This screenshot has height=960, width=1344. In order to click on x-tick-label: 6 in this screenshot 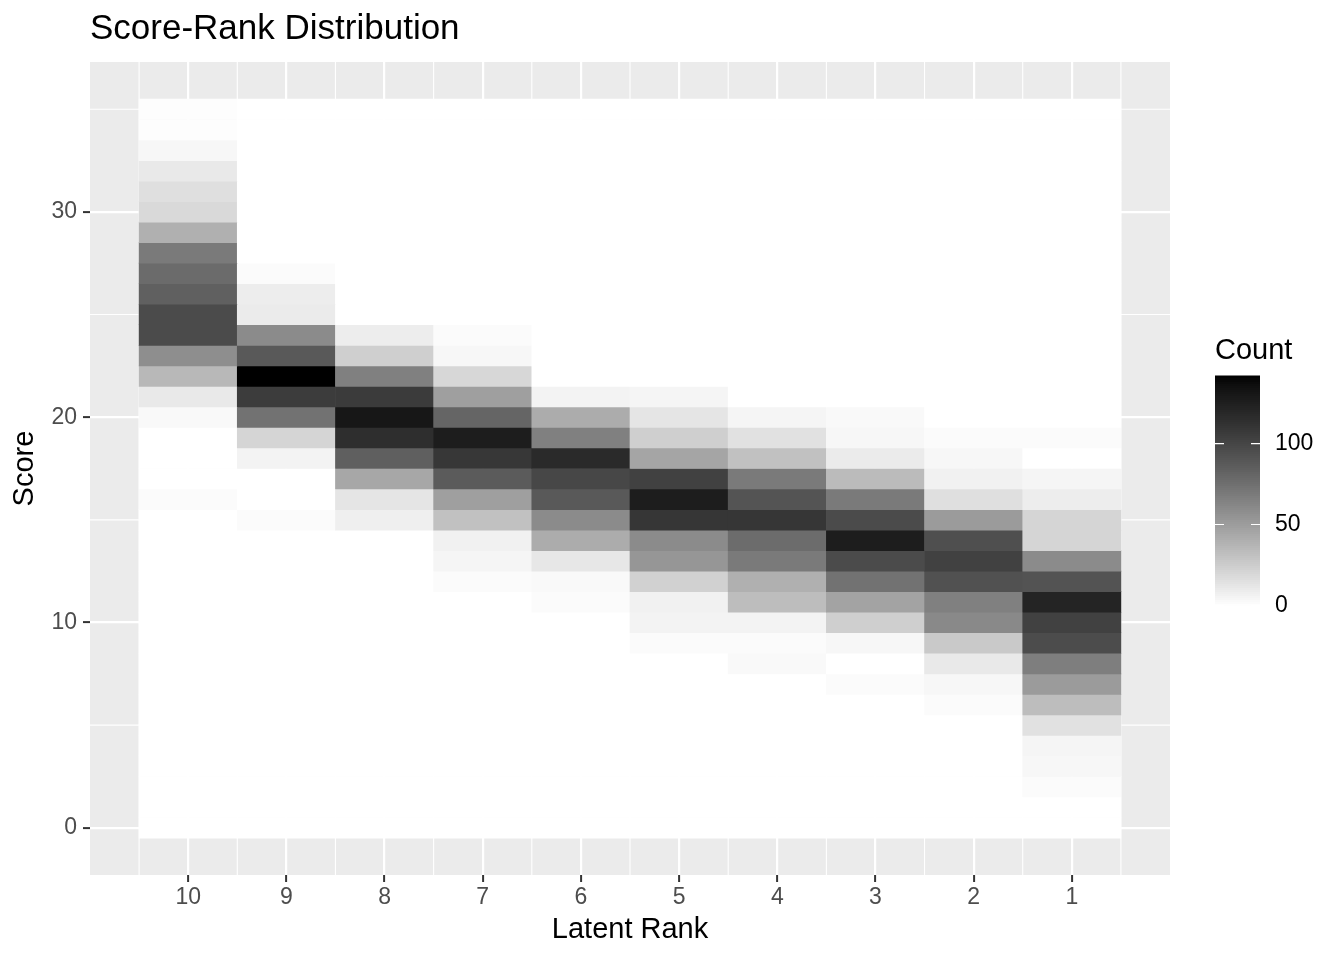, I will do `click(581, 896)`.